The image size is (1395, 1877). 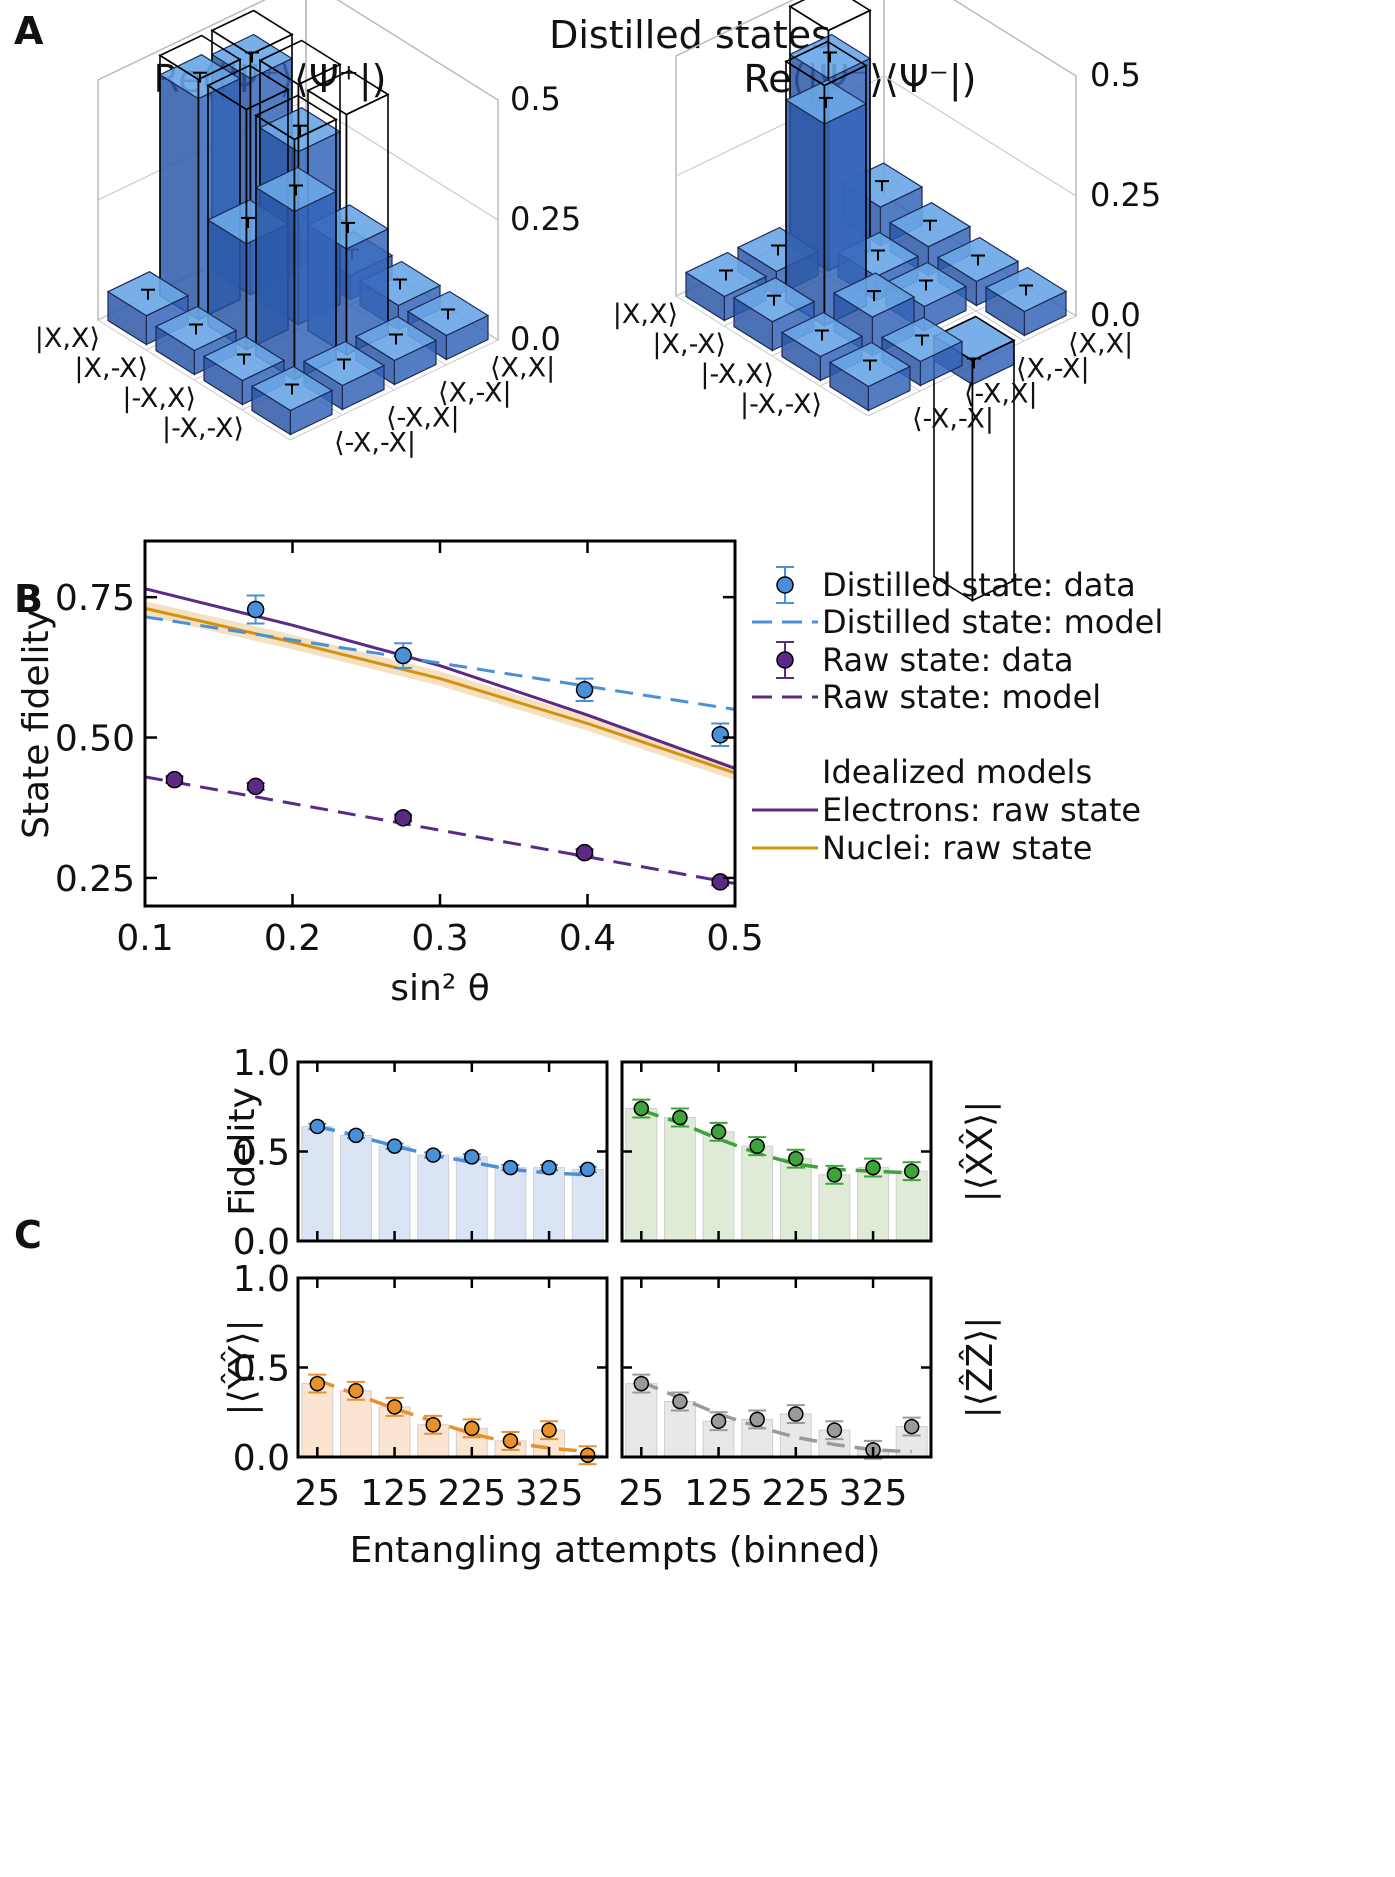 What do you see at coordinates (242, 1151) in the screenshot?
I see `subplot-label: Fidelity` at bounding box center [242, 1151].